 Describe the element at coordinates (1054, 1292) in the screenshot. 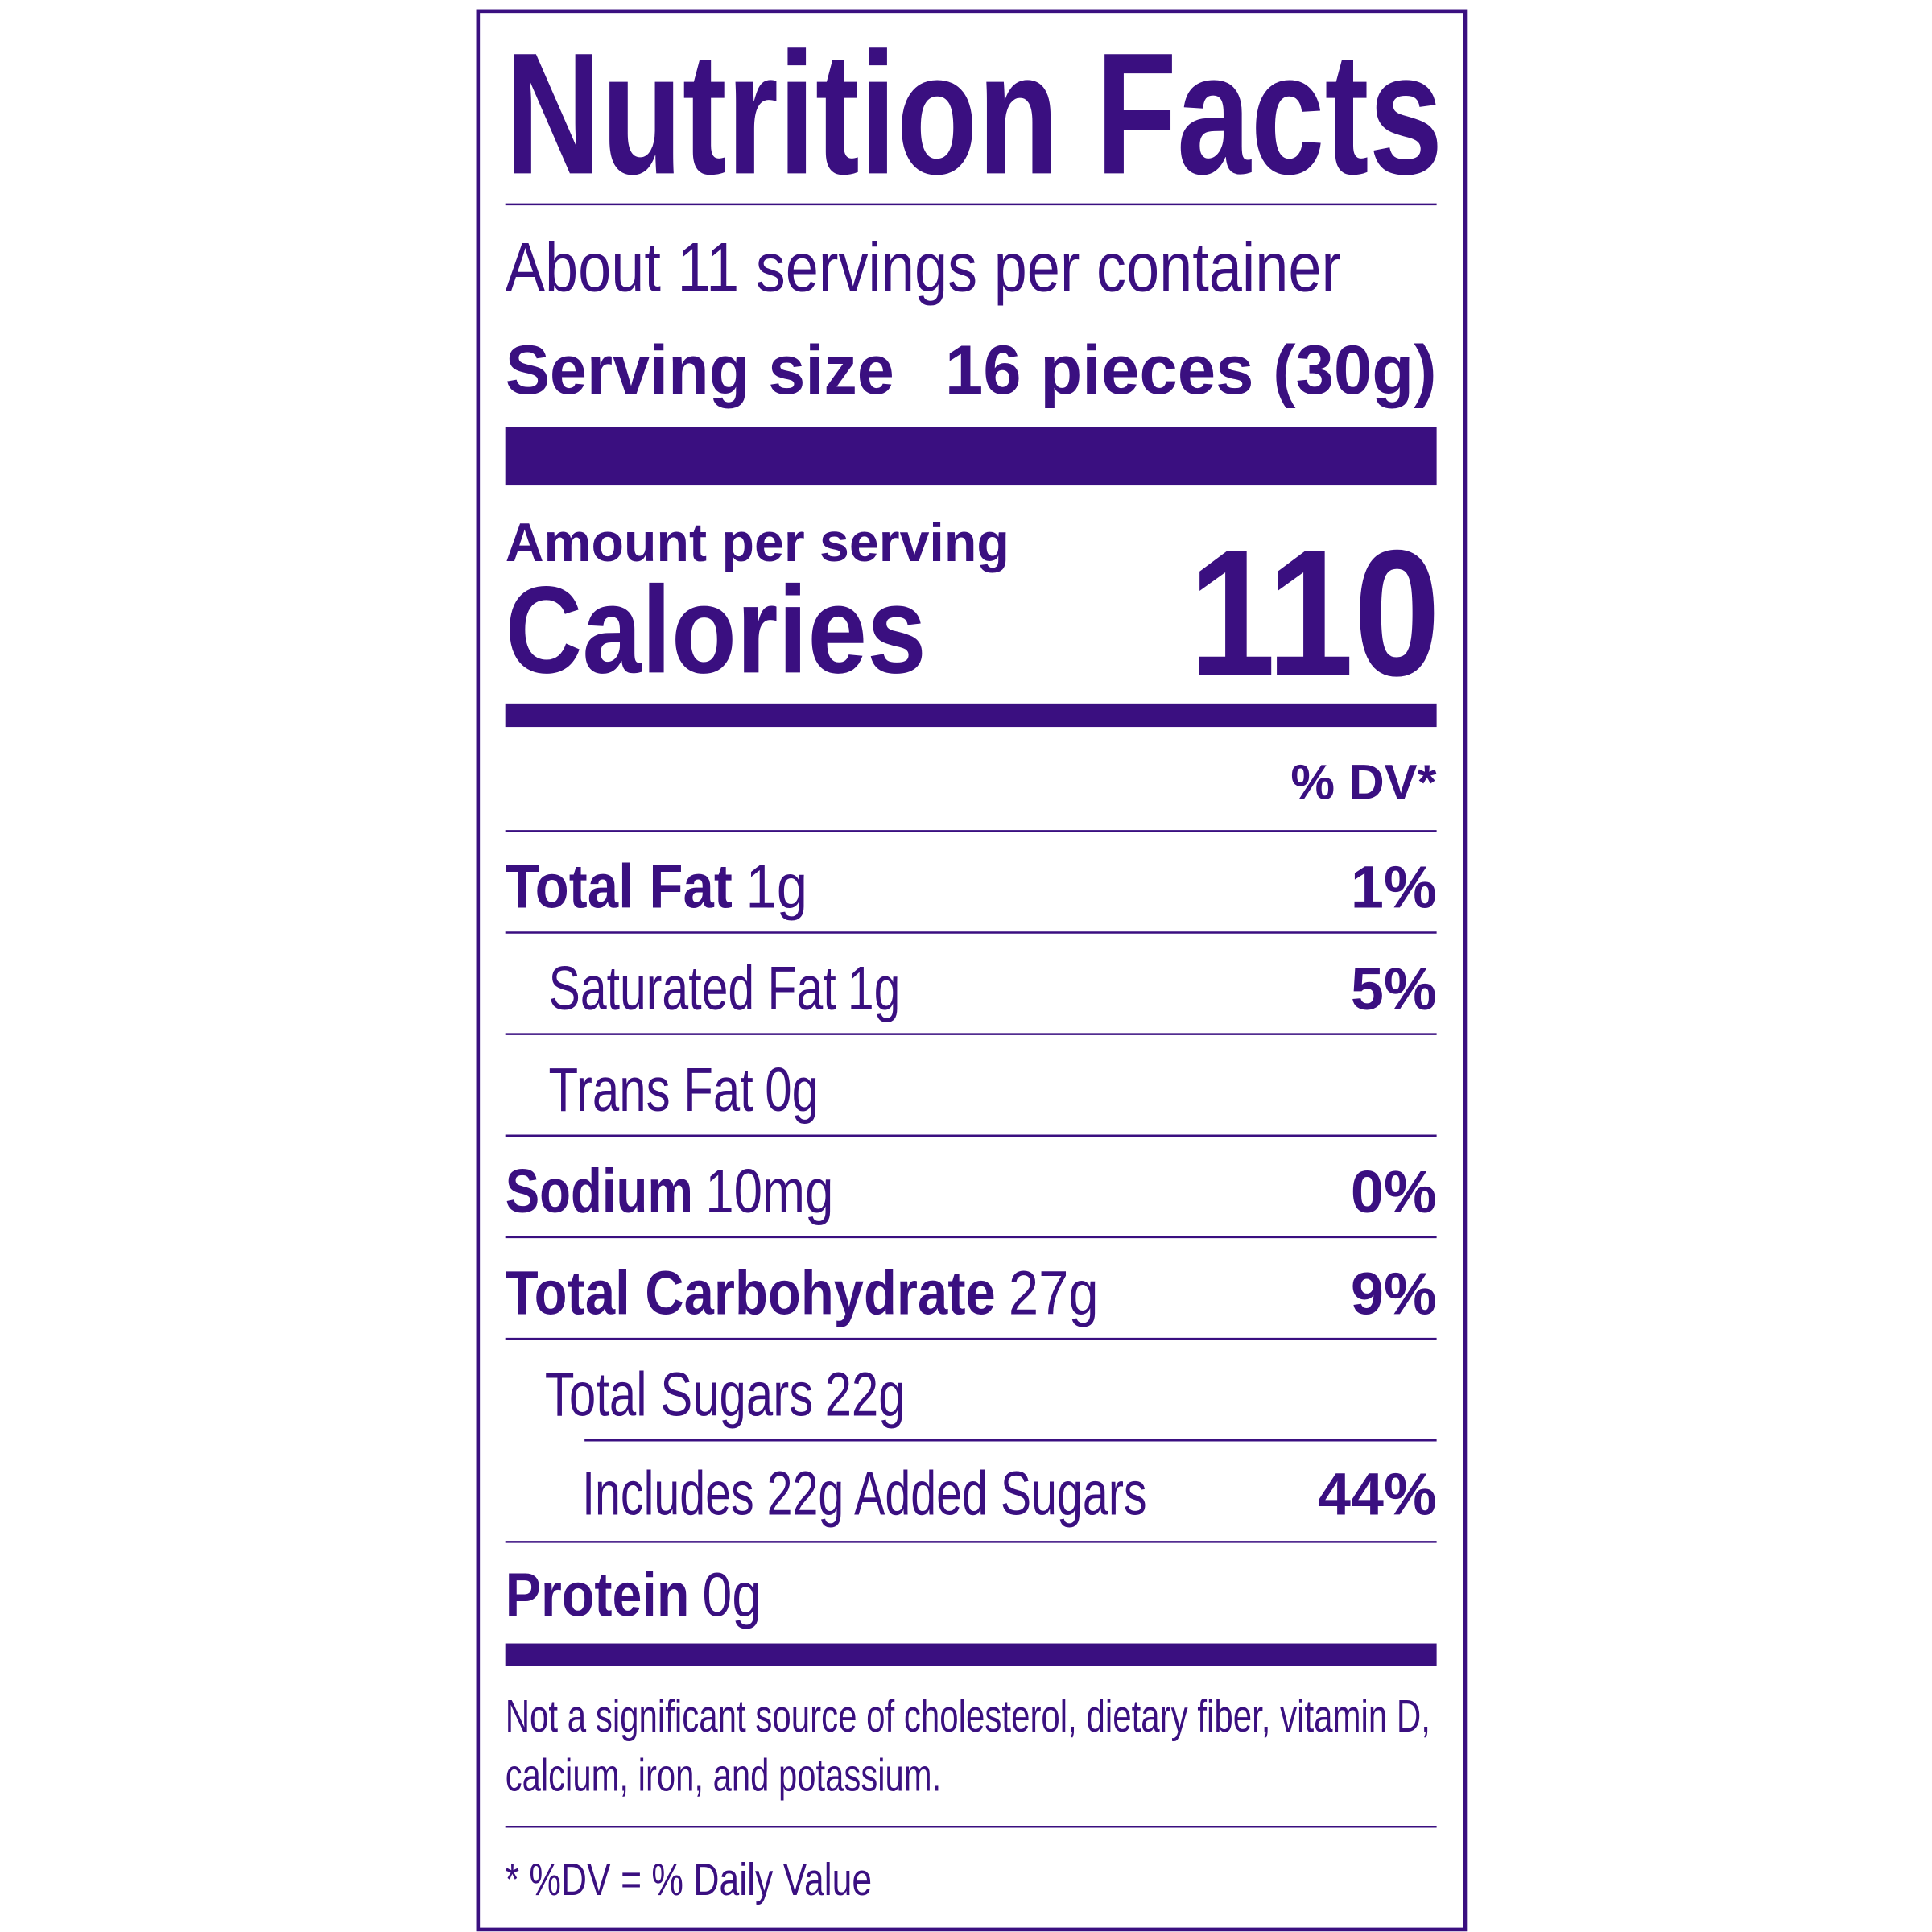

I see `nutrient-amount: 27g` at that location.